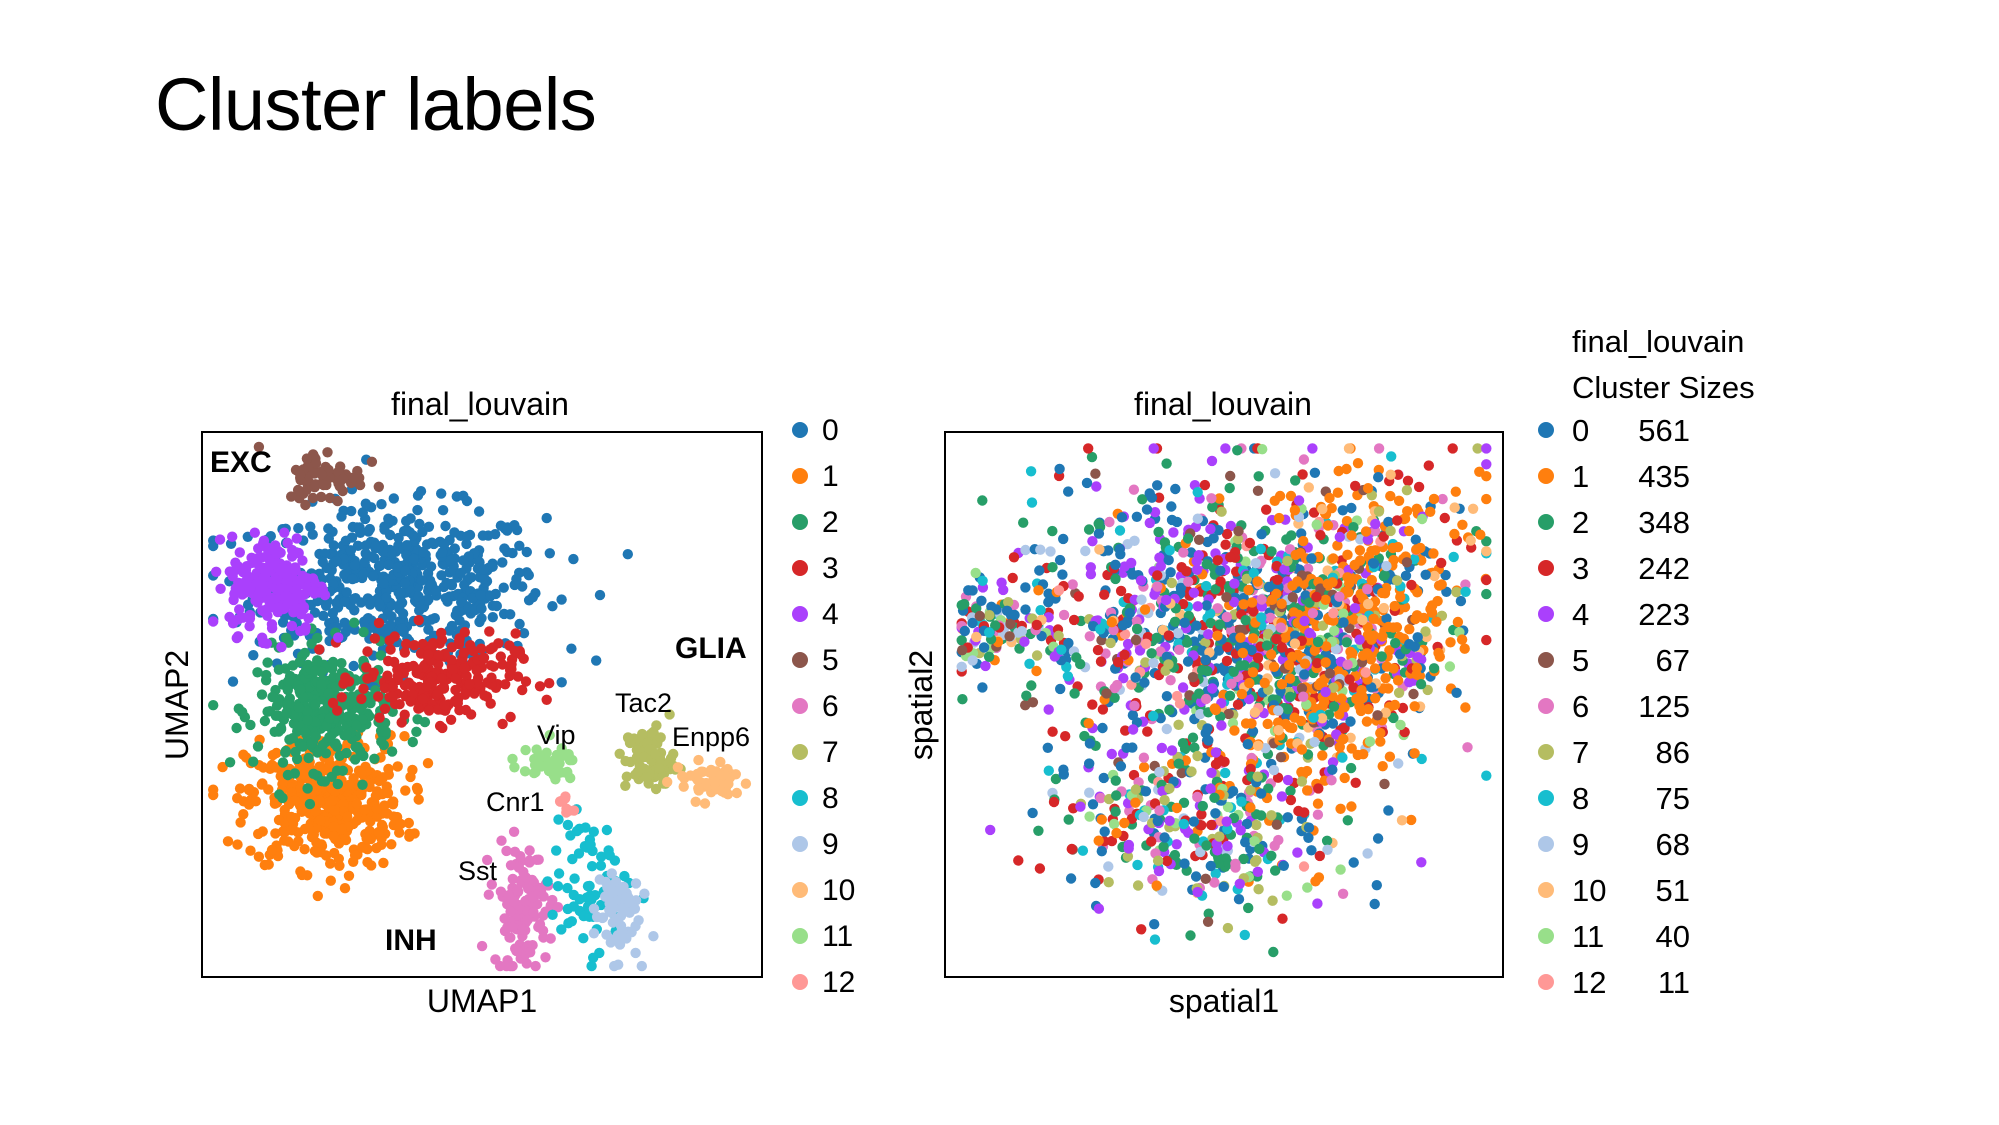  What do you see at coordinates (515, 802) in the screenshot?
I see `annotation-cnr1: Cnr1` at bounding box center [515, 802].